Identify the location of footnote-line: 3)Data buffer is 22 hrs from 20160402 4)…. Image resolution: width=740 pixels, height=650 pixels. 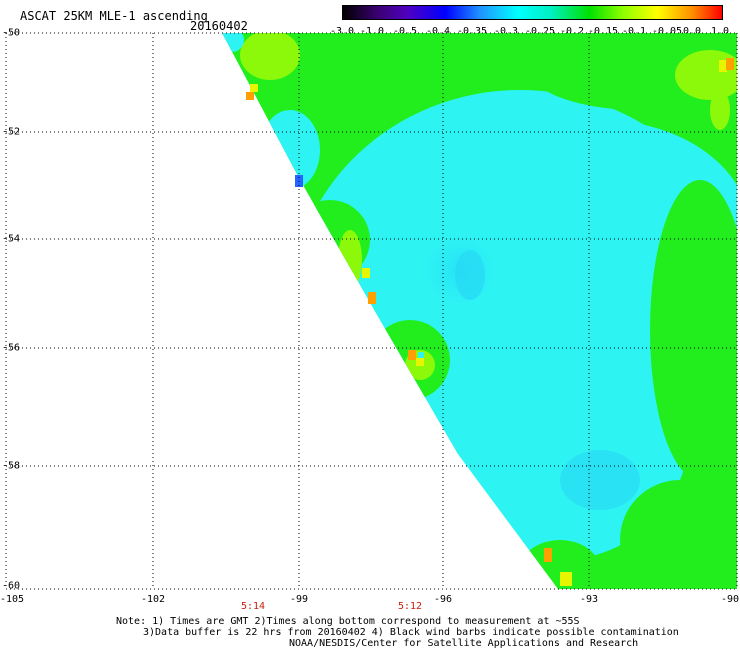
(411, 632).